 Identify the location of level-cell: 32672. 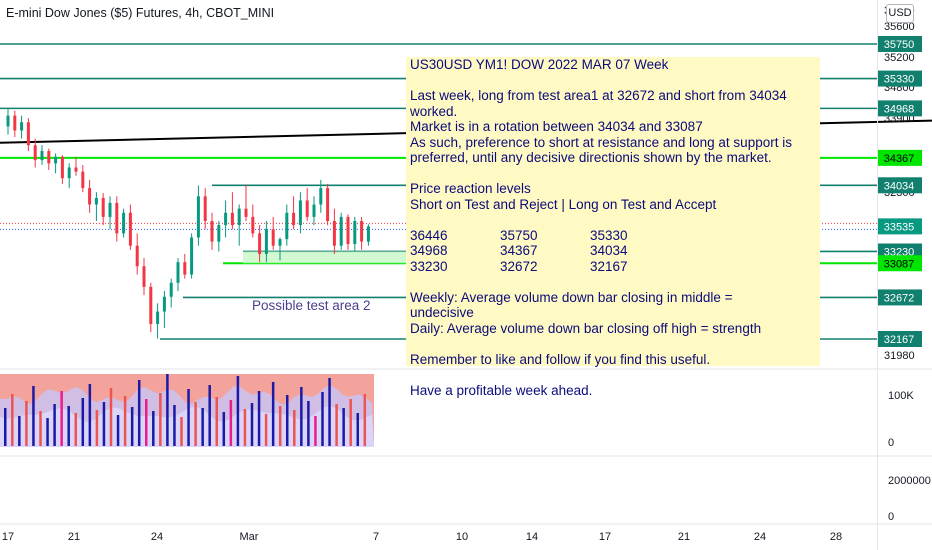
(519, 266).